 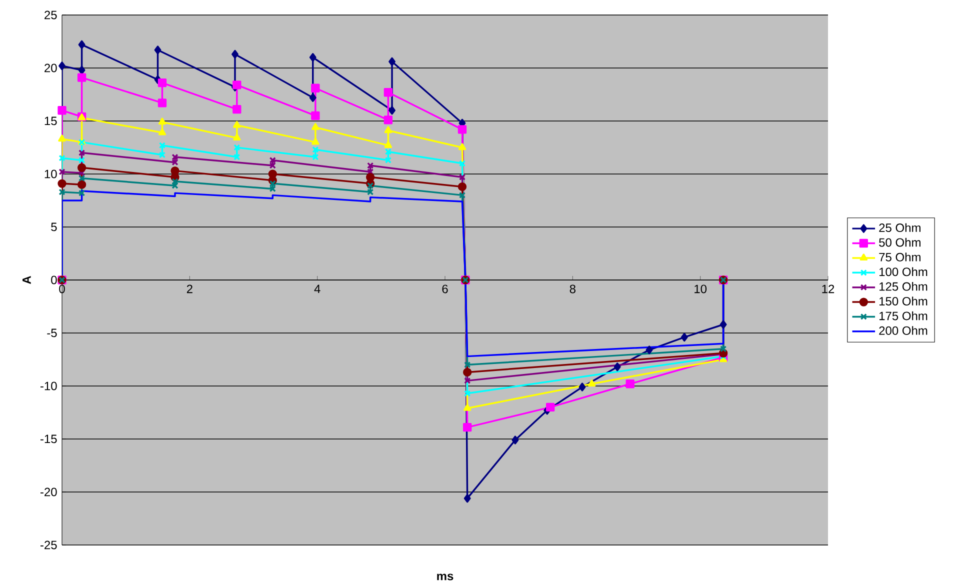 What do you see at coordinates (445, 577) in the screenshot?
I see `x-axis-title: ms` at bounding box center [445, 577].